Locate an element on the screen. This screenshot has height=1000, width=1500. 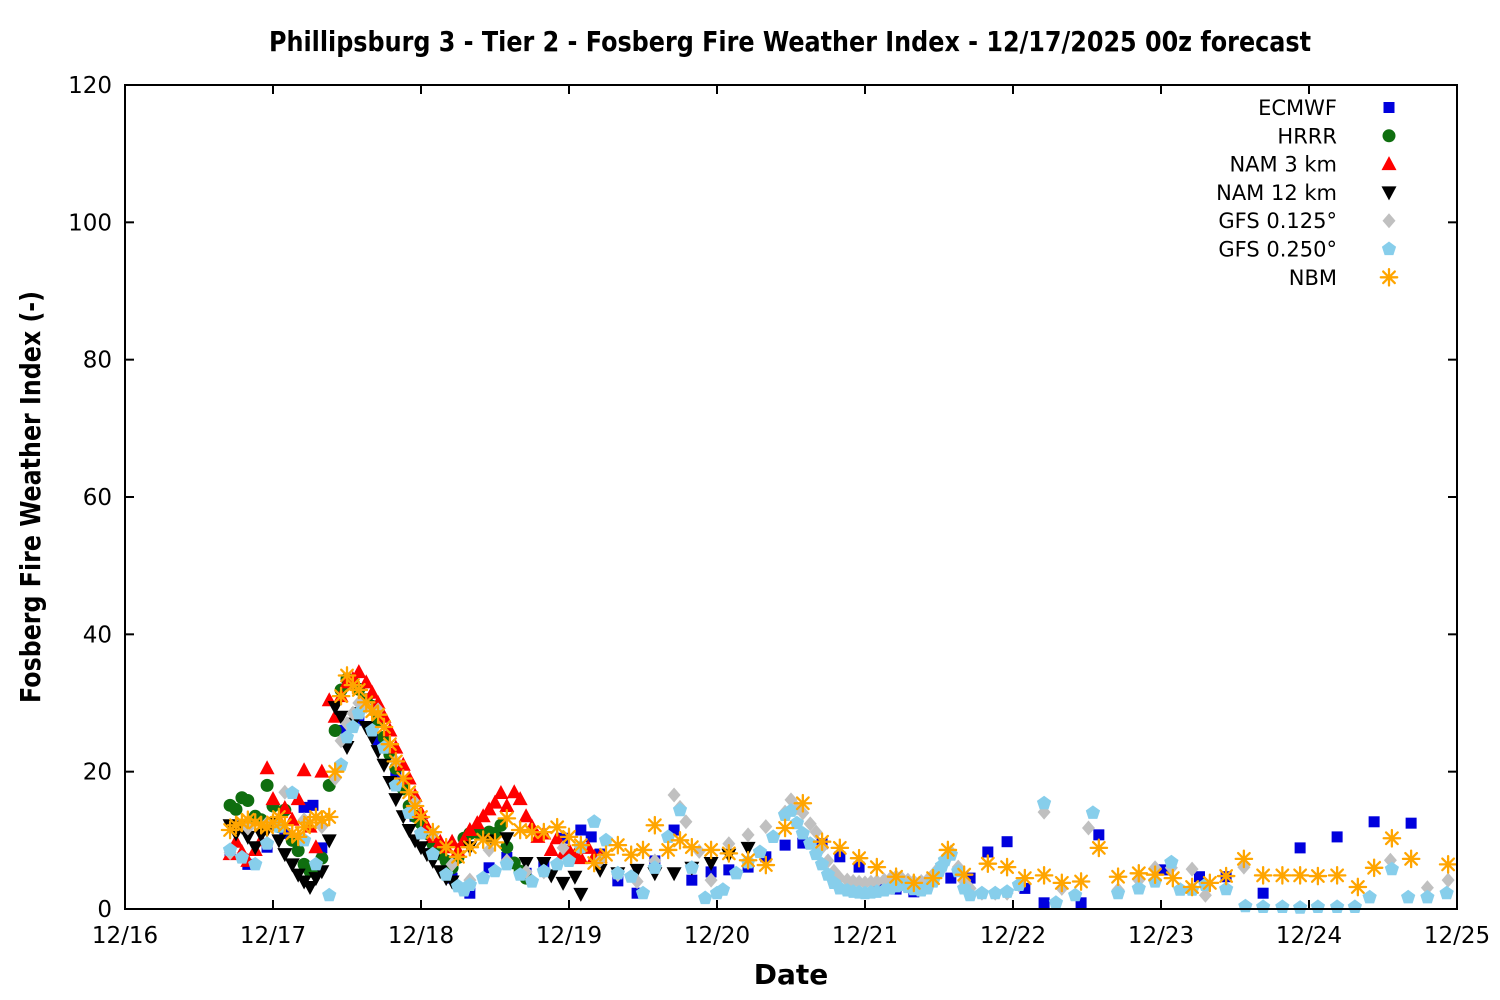
data-point-hrrr is located at coordinates (507, 847).